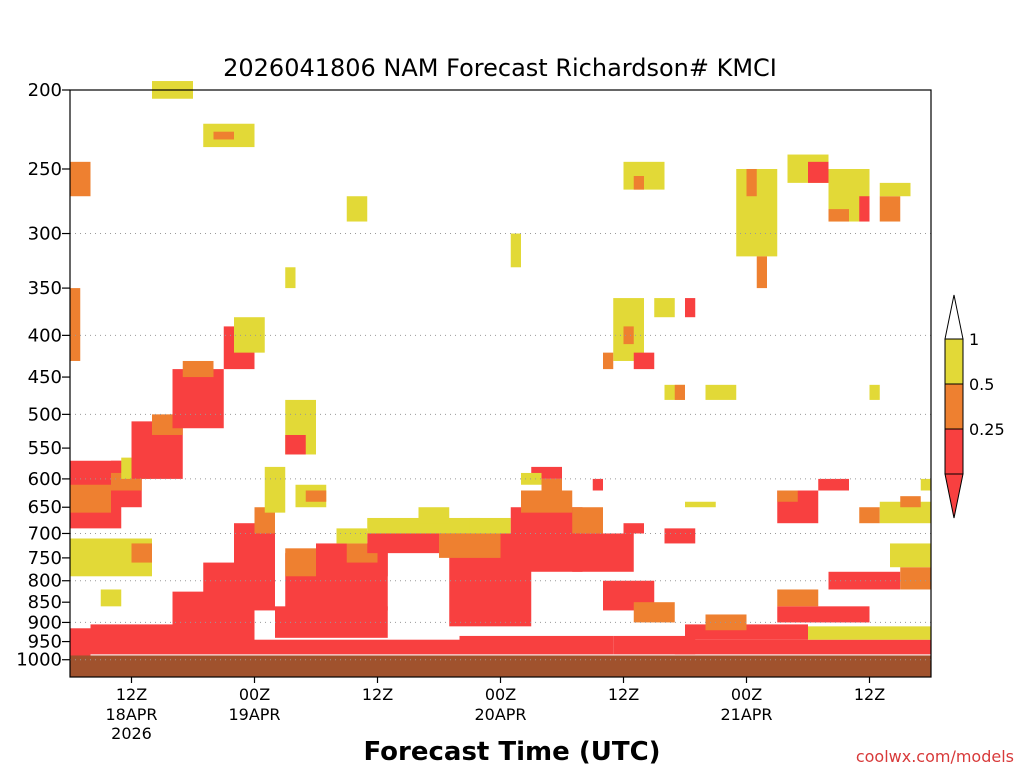  I want to click on legend-label-2: 0.25, so click(987, 429).